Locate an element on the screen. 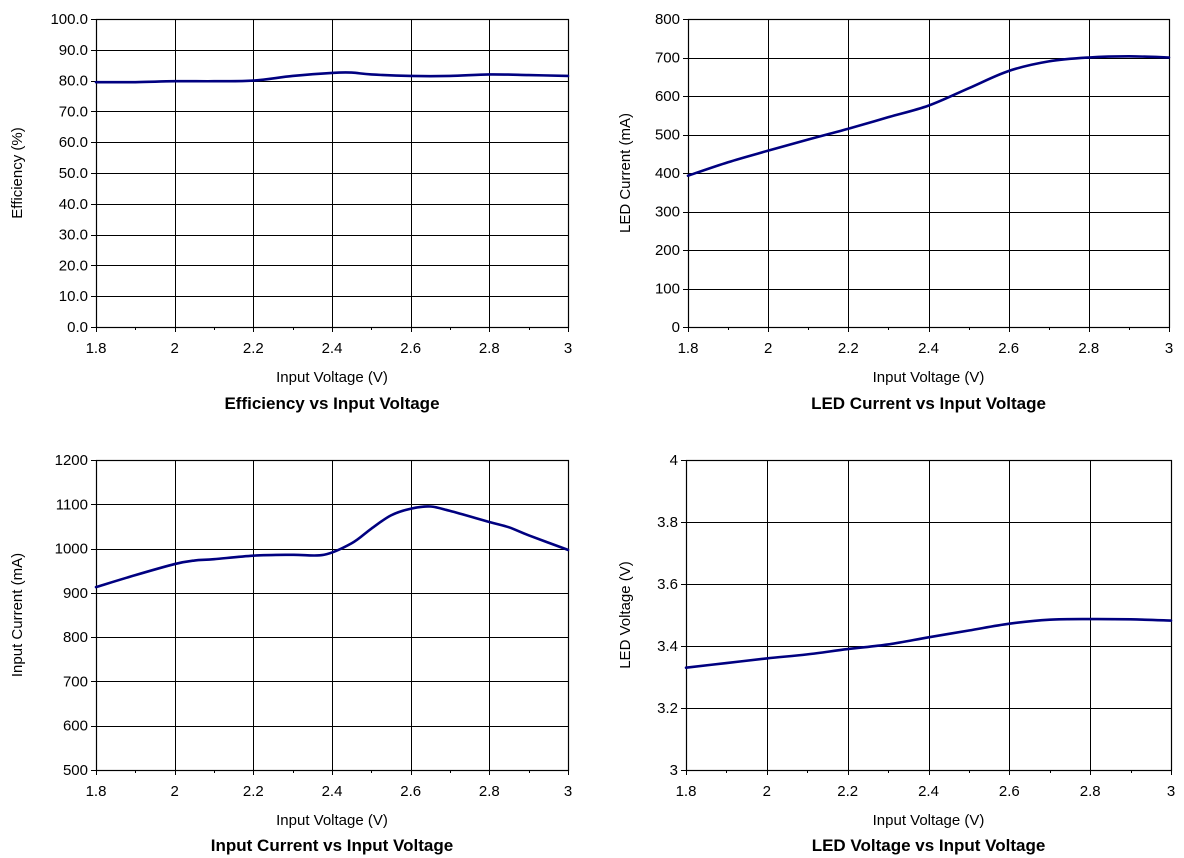  y-tick-label: 70.0 is located at coordinates (73, 111).